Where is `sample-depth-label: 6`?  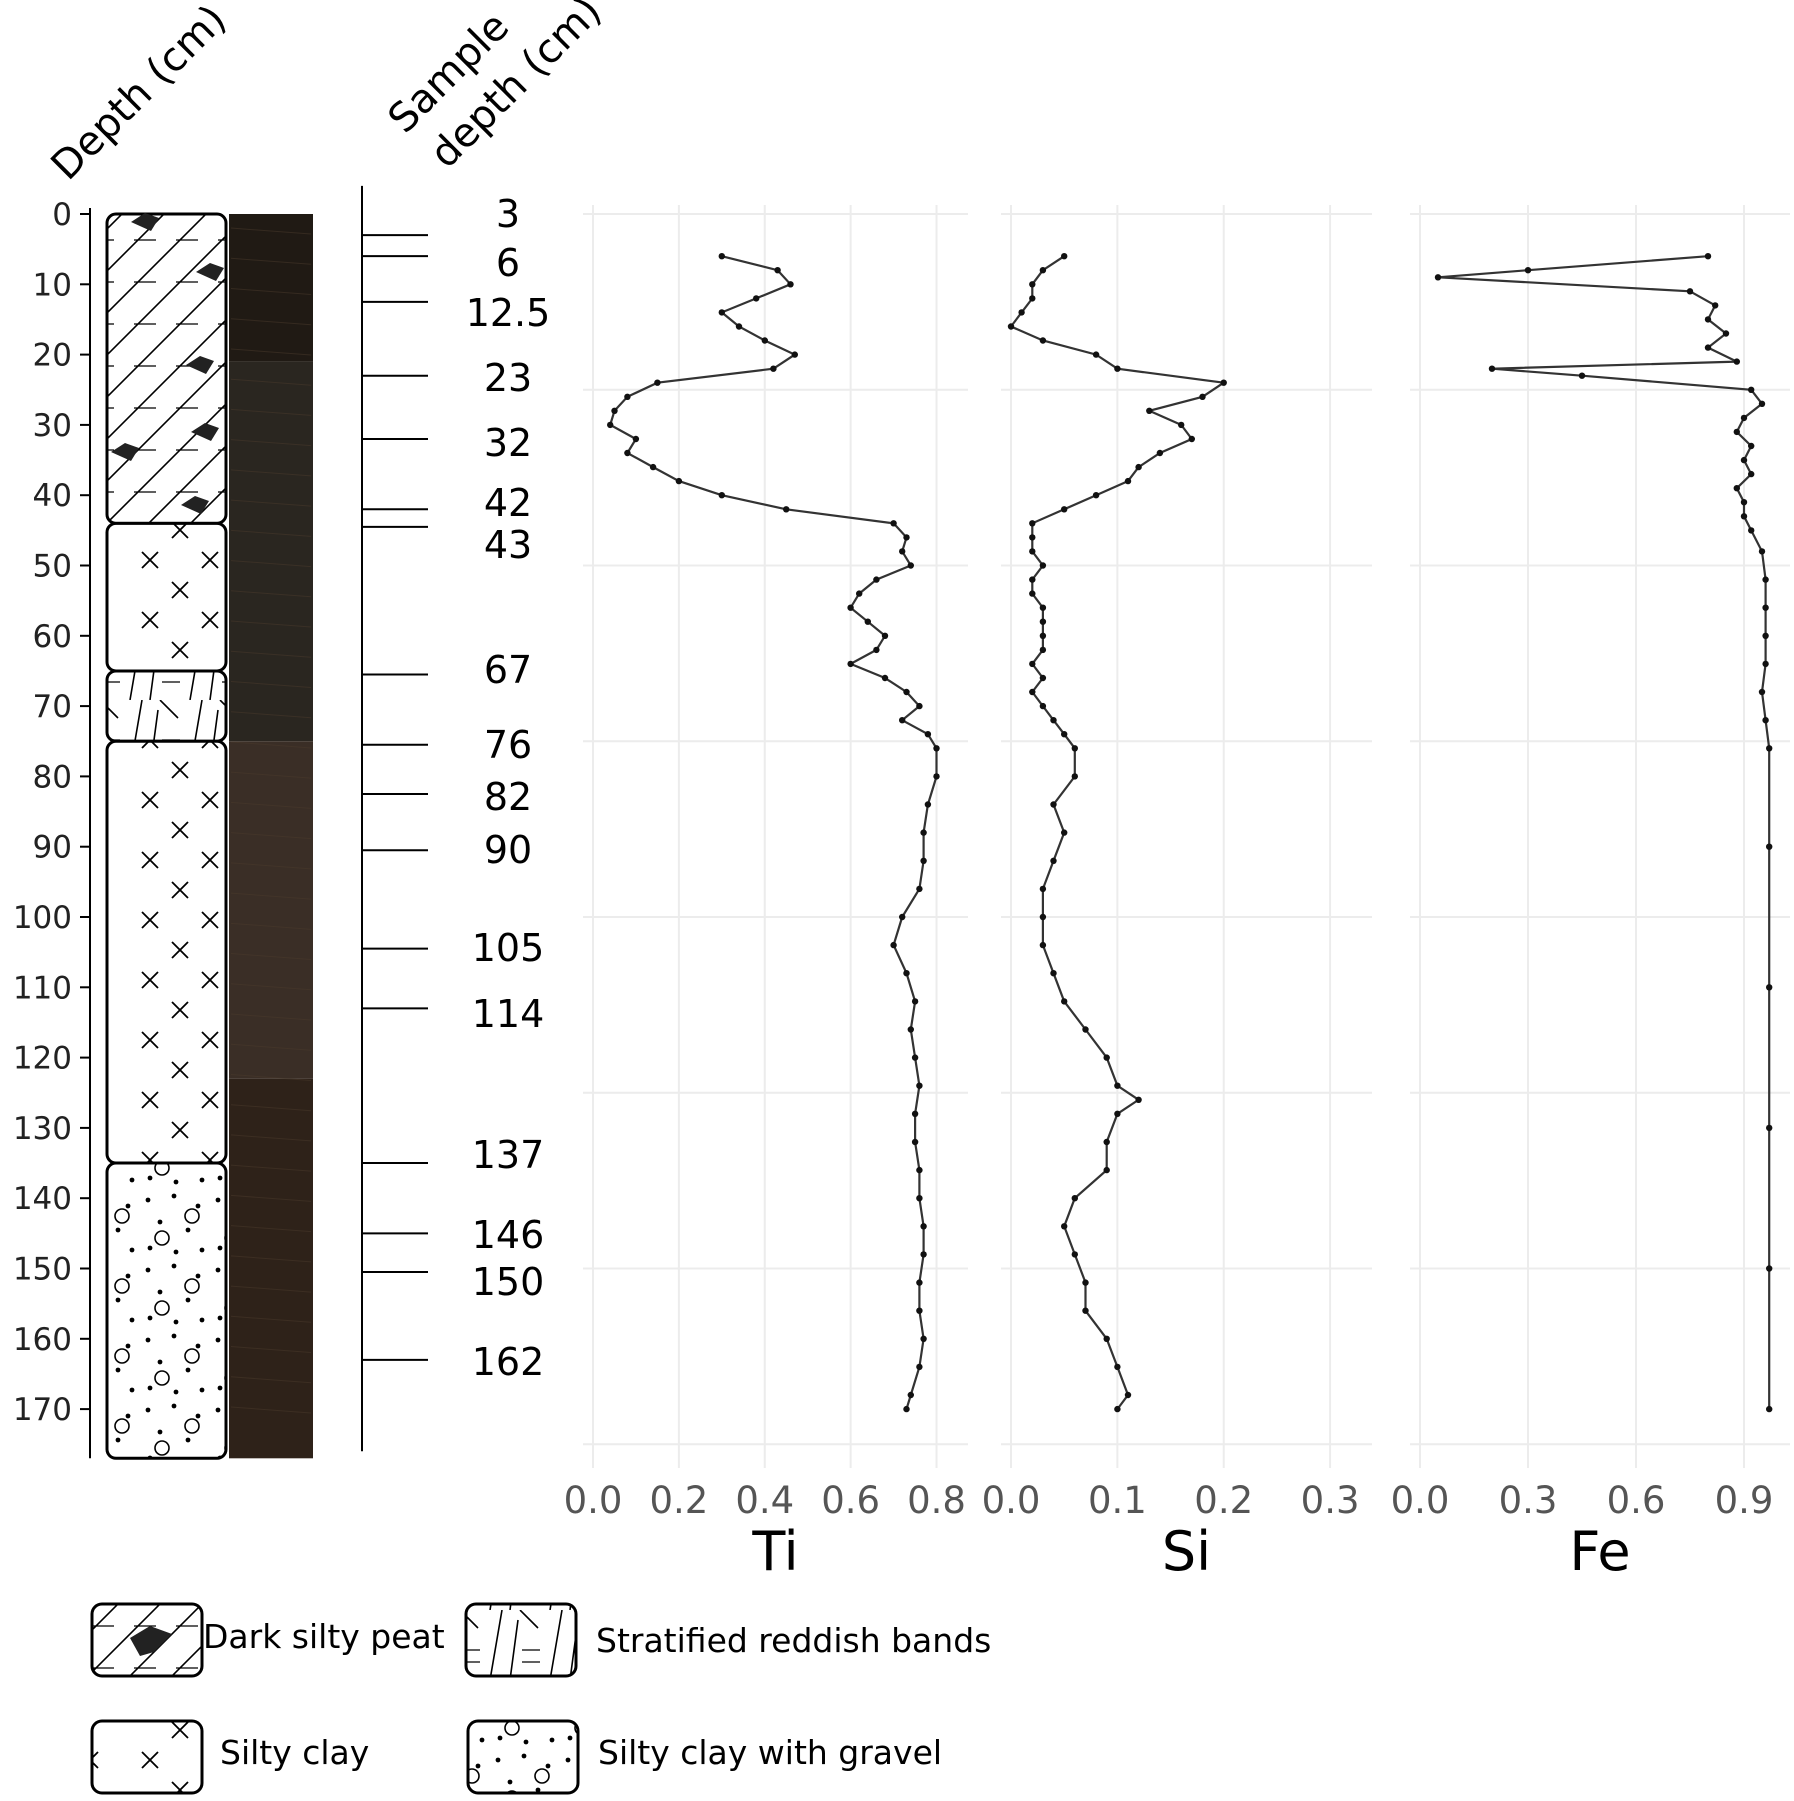 sample-depth-label: 6 is located at coordinates (508, 263).